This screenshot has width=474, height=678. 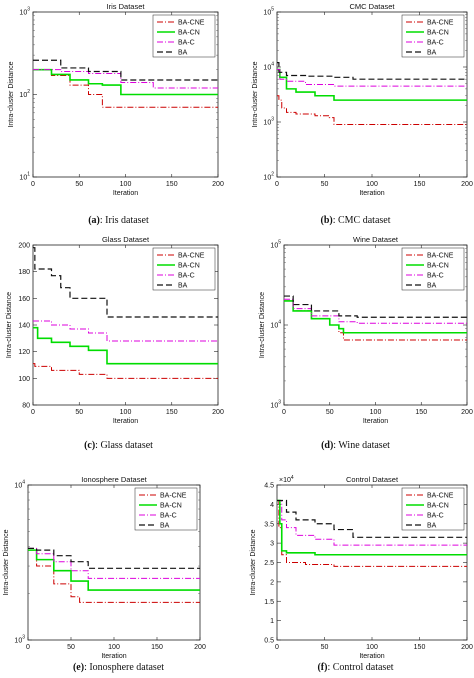 What do you see at coordinates (24, 326) in the screenshot?
I see `y-tick-label: 140` at bounding box center [24, 326].